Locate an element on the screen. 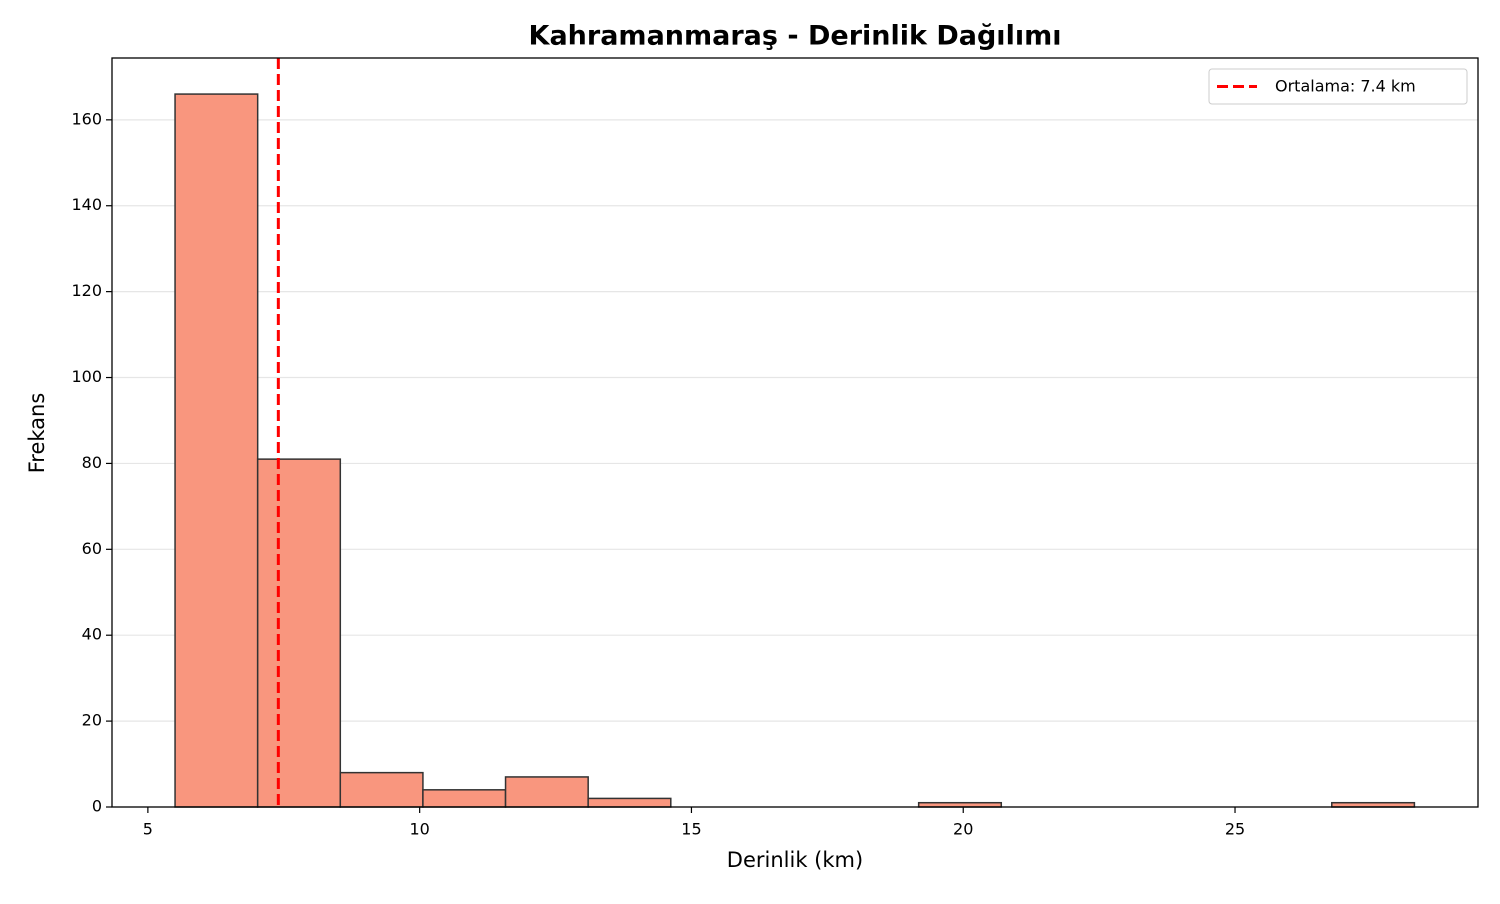 The height and width of the screenshot is (904, 1500). x-tick-label: 15 is located at coordinates (691, 829).